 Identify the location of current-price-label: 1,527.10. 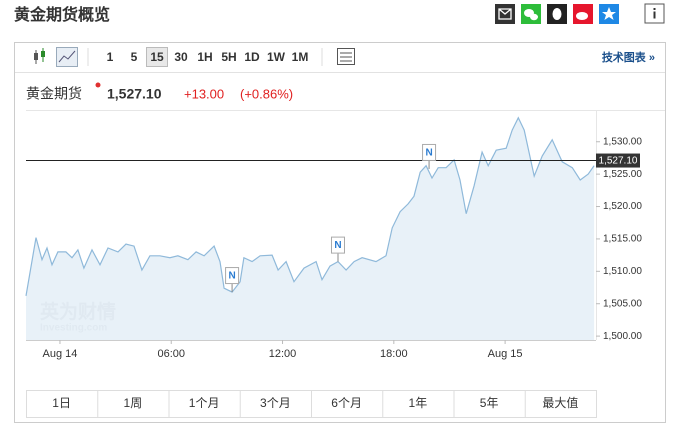
(618, 161).